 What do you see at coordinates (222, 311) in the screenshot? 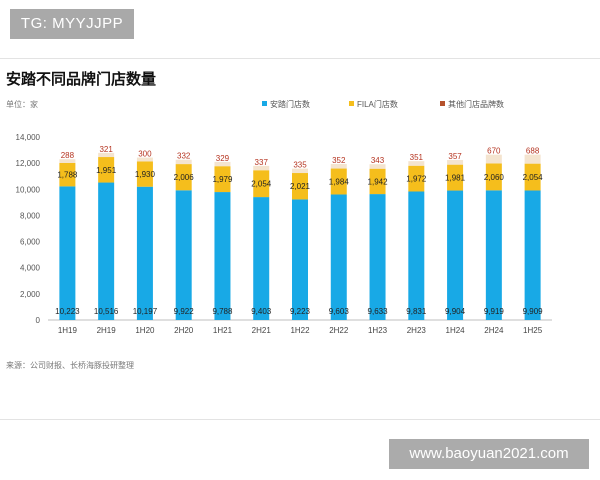
I see `data-label: 9,788` at bounding box center [222, 311].